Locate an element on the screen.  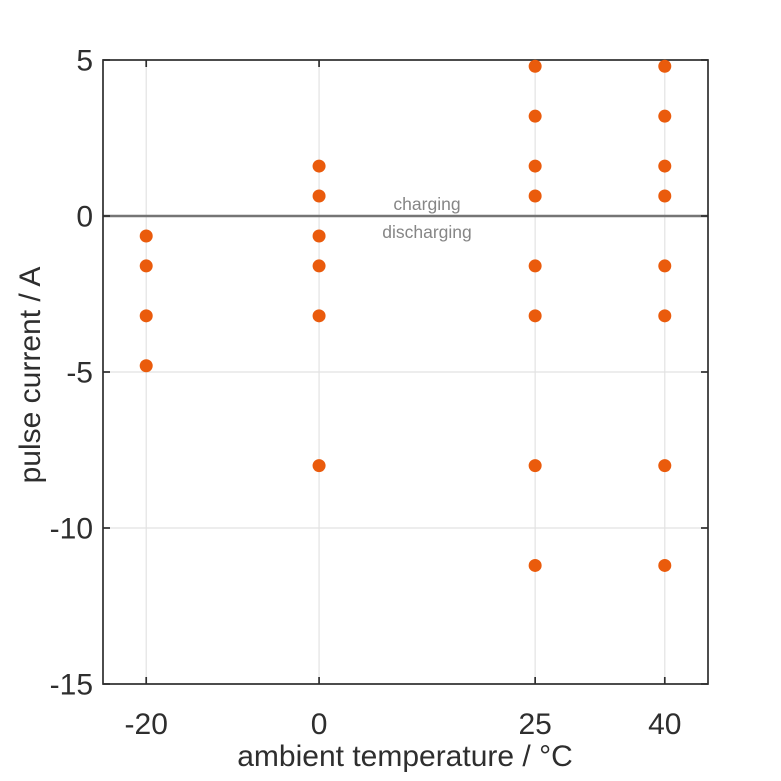
y-tick-label: 5 is located at coordinates (84, 61).